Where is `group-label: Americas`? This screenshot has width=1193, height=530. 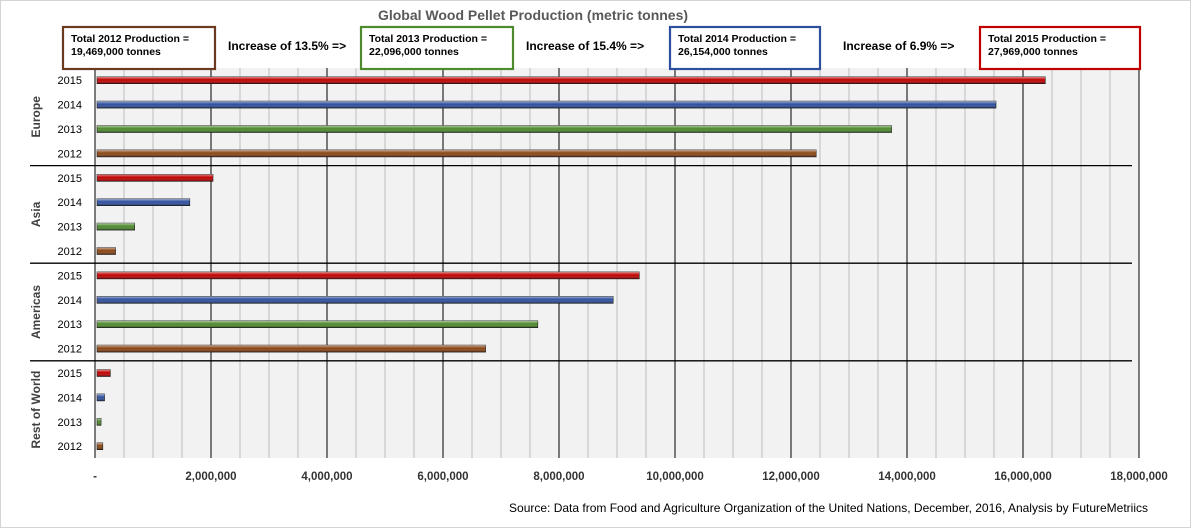 group-label: Americas is located at coordinates (36, 312).